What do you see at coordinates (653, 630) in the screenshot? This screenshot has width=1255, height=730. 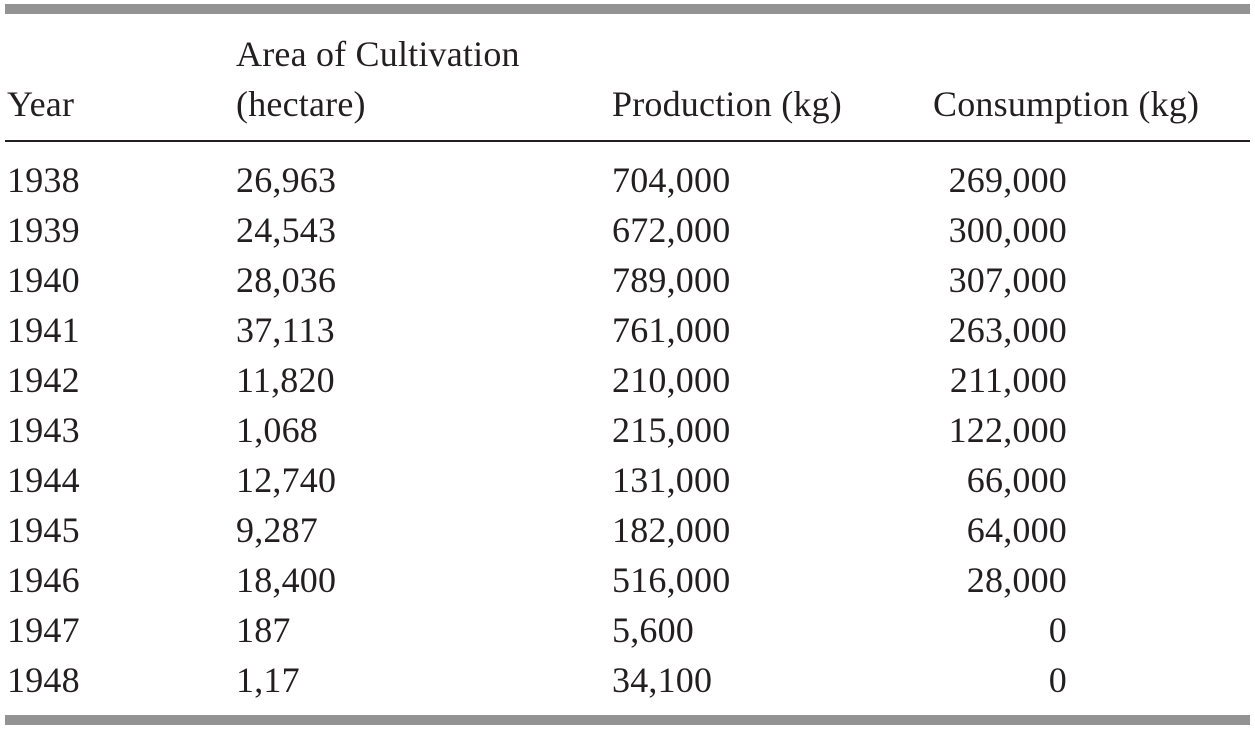 I see `cell-production: 5,600` at bounding box center [653, 630].